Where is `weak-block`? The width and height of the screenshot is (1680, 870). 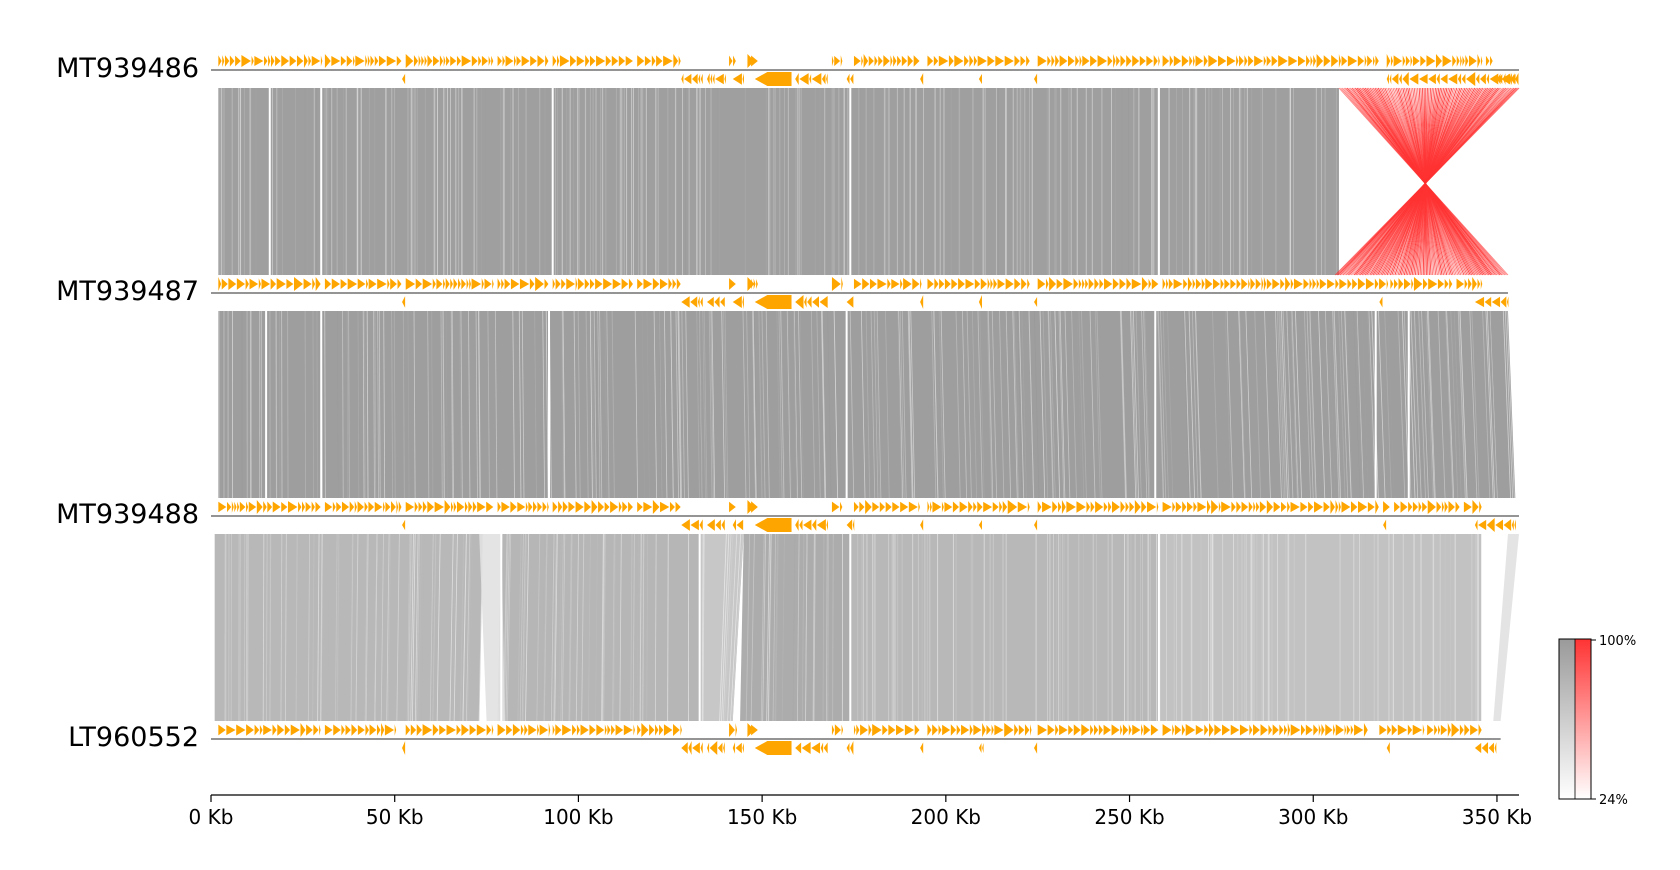
weak-block is located at coordinates (1506, 627).